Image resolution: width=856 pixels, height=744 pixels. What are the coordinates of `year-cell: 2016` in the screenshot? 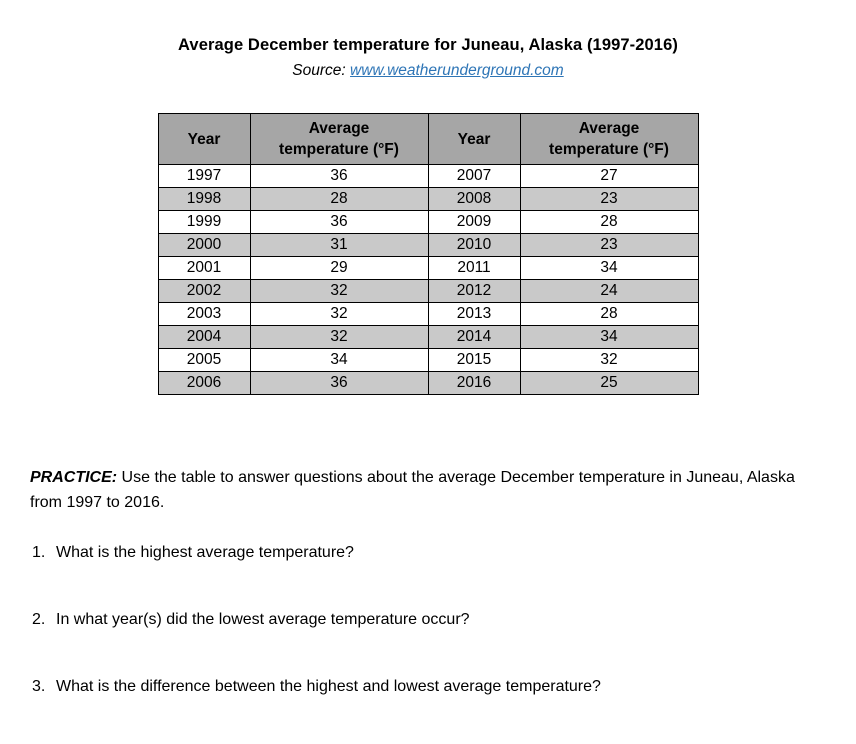 It's located at (474, 383).